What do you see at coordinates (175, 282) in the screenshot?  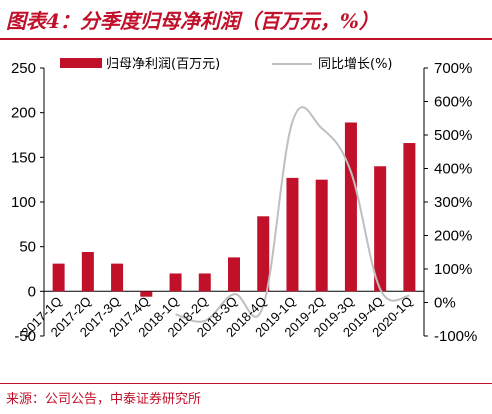 I see `bar-2018-1Q` at bounding box center [175, 282].